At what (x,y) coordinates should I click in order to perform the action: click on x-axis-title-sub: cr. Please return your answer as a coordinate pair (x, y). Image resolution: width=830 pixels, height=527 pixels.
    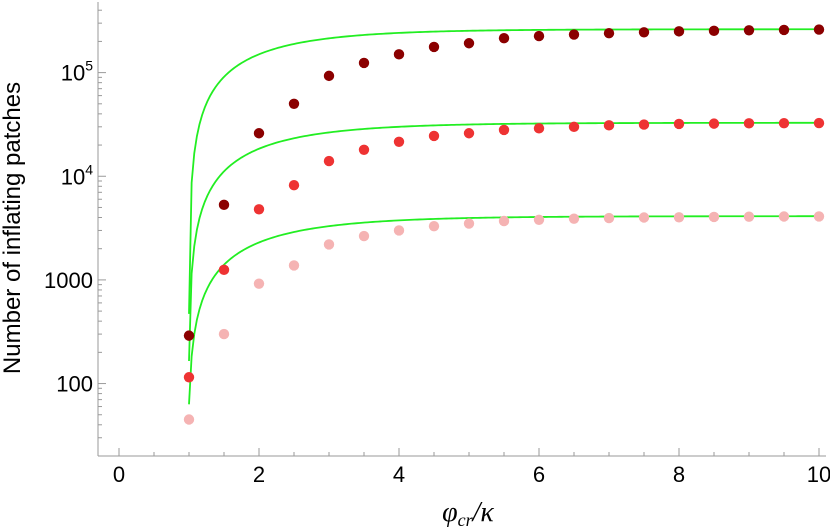
    Looking at the image, I should click on (466, 518).